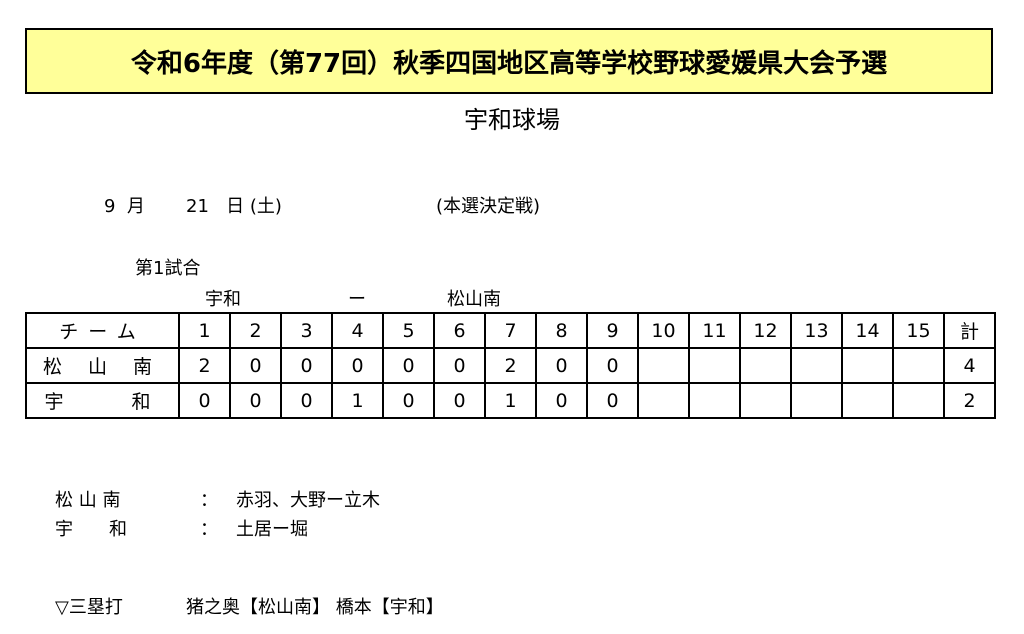 The image size is (1024, 634). Describe the element at coordinates (223, 299) in the screenshot. I see `matchup-home: 宇和` at that location.